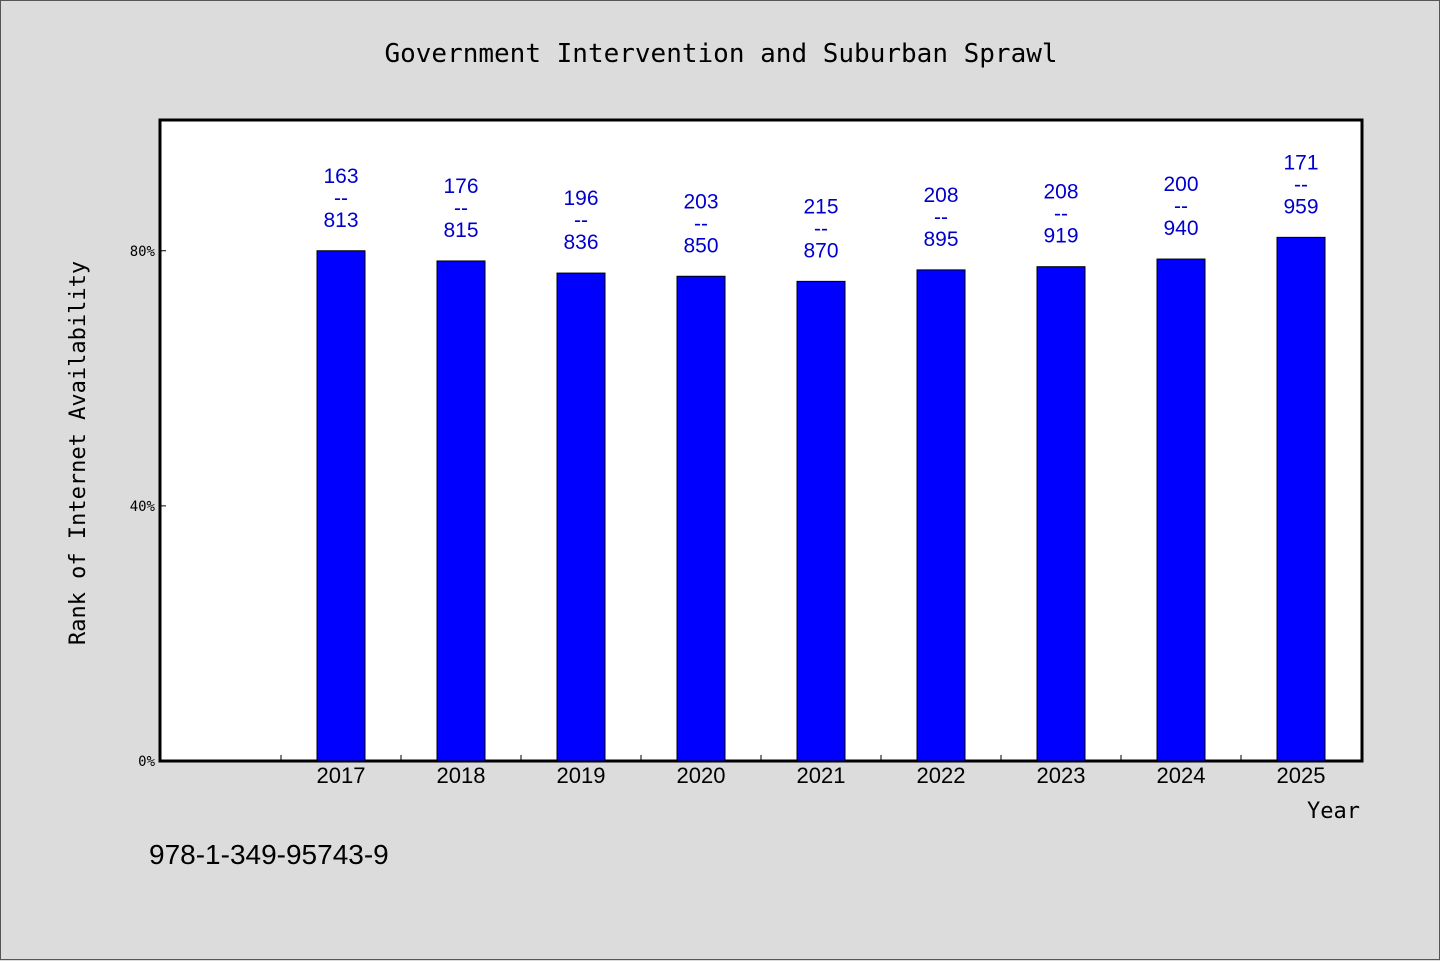 The image size is (1440, 961). What do you see at coordinates (821, 521) in the screenshot?
I see `bar-2021` at bounding box center [821, 521].